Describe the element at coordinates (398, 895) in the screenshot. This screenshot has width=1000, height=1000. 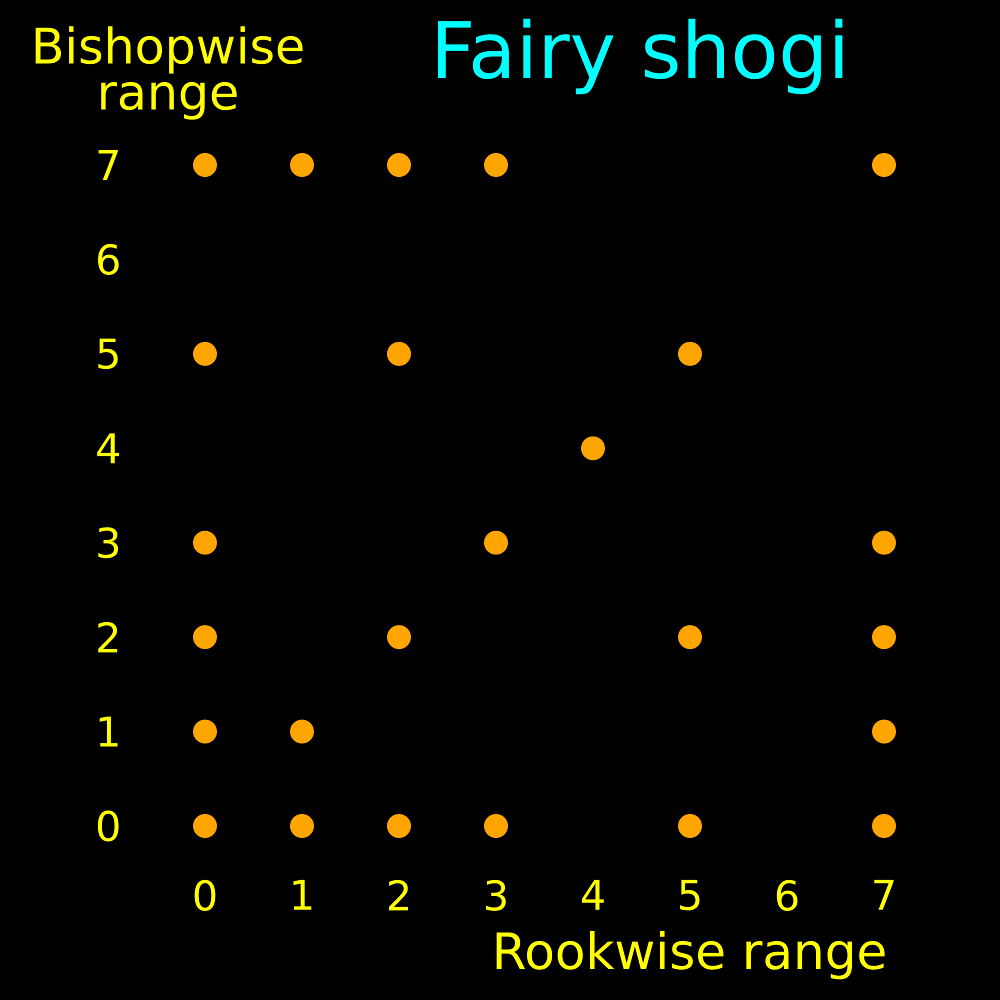
I see `x-tick-label: 2` at that location.